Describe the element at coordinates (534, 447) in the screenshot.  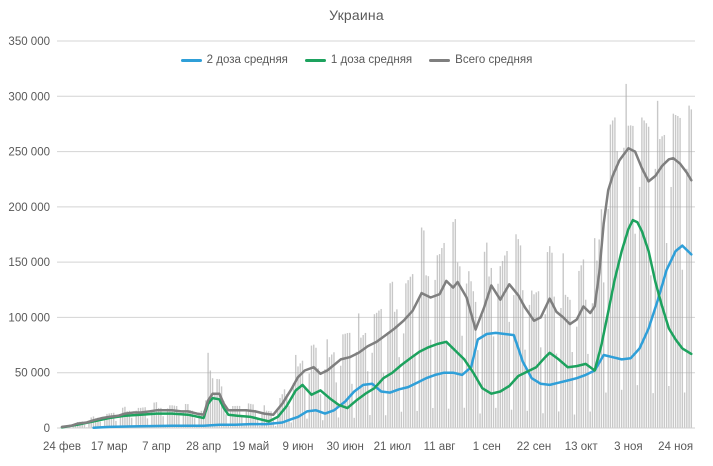
I see `svg-text: 22 сен` at that location.